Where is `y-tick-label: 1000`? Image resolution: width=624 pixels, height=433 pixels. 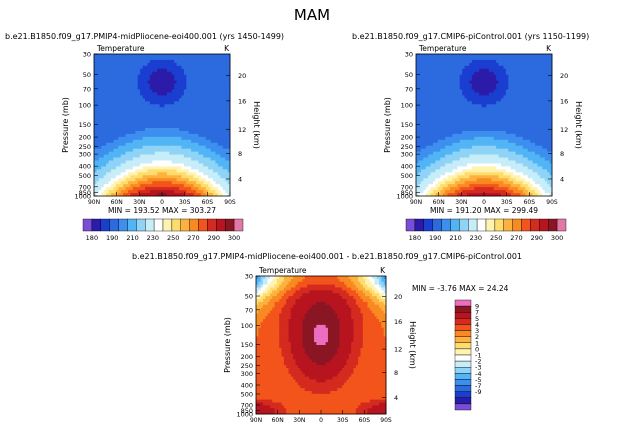
y-tick-label: 1000 is located at coordinates (82, 197).